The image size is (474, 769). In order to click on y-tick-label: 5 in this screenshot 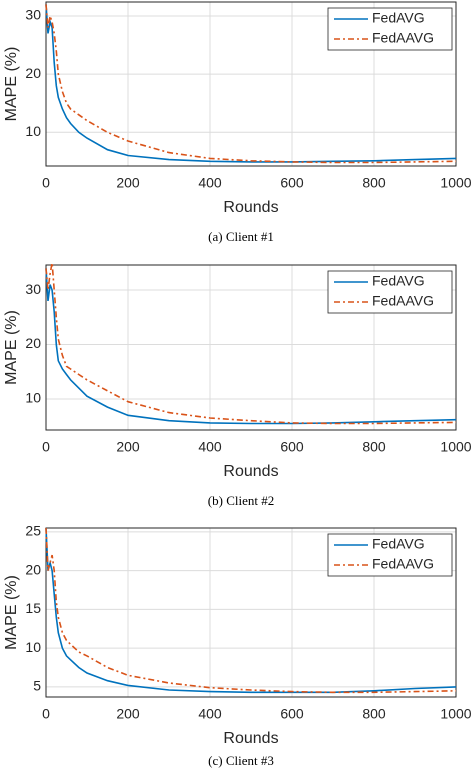, I will do `click(37, 686)`.